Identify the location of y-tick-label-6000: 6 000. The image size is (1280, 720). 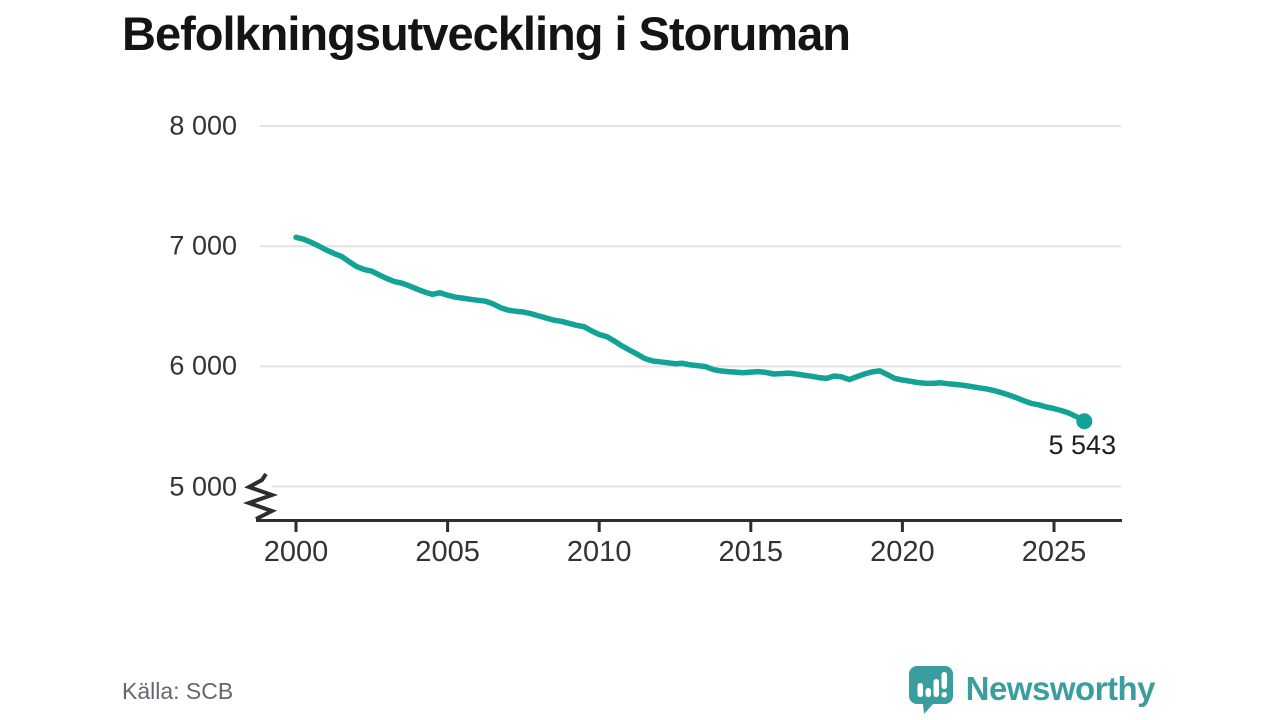
(203, 365).